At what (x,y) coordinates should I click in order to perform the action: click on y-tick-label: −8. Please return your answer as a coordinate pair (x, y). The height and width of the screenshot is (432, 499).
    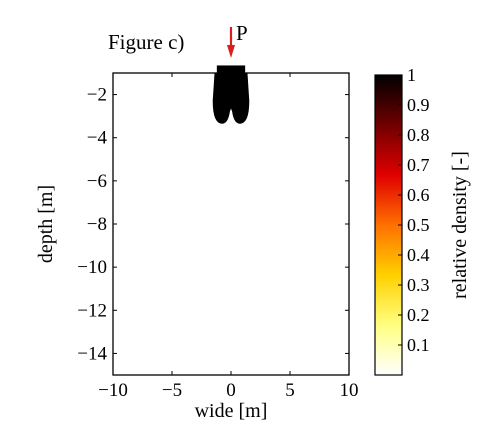
    Looking at the image, I should click on (97, 224).